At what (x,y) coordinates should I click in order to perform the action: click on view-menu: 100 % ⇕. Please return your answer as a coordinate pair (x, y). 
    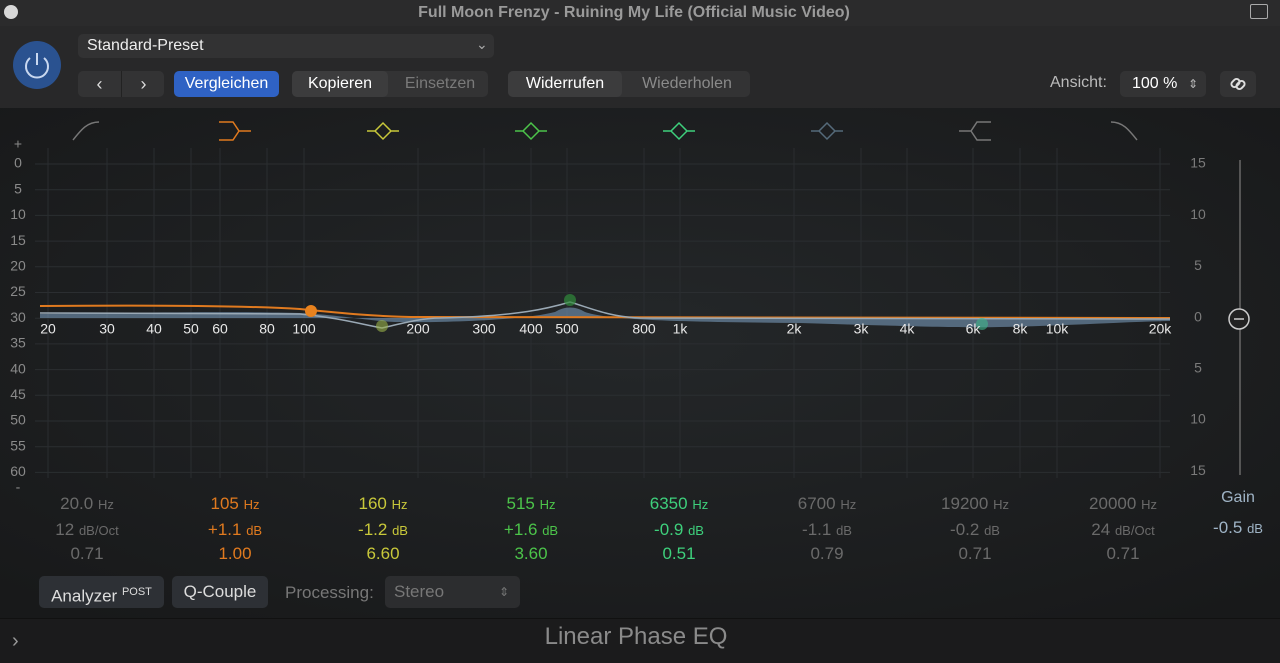
    Looking at the image, I should click on (1163, 84).